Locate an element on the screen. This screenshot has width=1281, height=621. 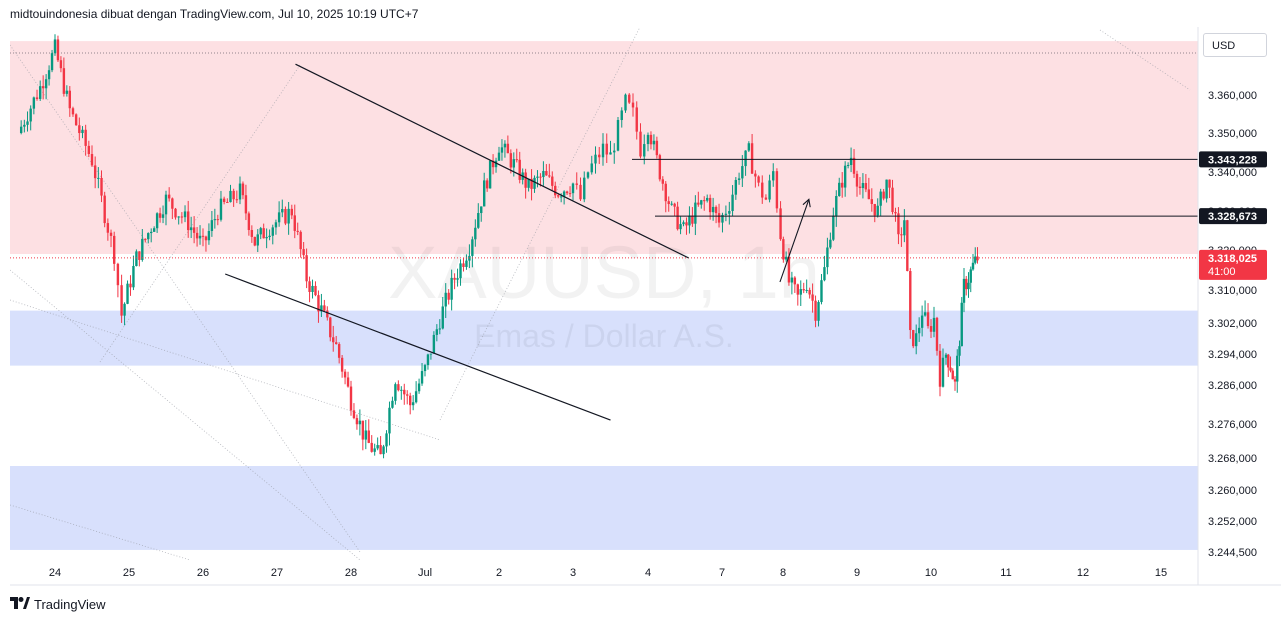
currency-selector: USD is located at coordinates (1235, 45).